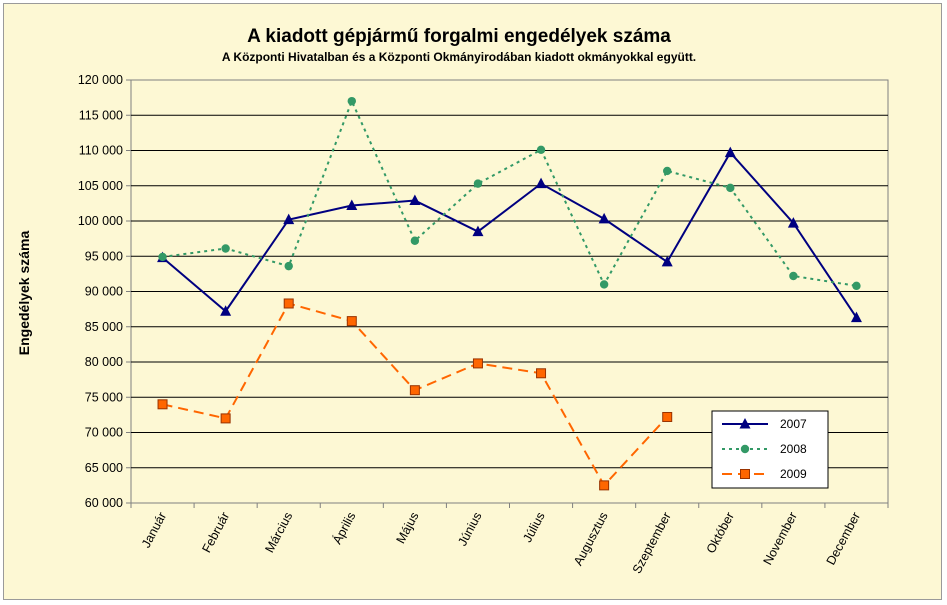 This screenshot has width=947, height=605. What do you see at coordinates (469, 529) in the screenshot?
I see `x-tick-label: Június` at bounding box center [469, 529].